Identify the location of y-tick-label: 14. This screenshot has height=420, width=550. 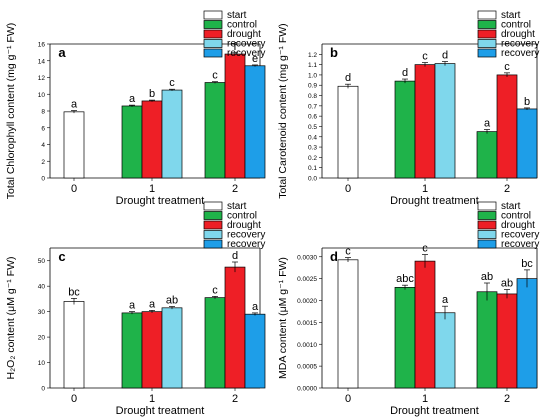
(42, 61).